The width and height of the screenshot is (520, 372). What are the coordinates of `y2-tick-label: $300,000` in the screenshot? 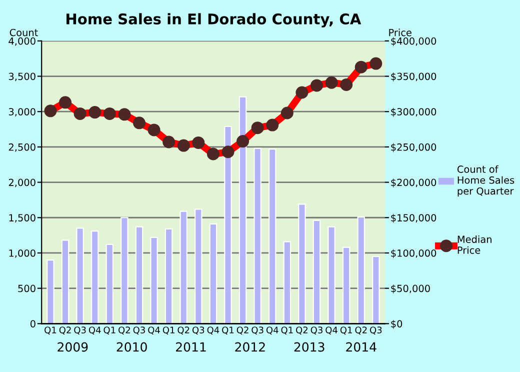 It's located at (413, 112).